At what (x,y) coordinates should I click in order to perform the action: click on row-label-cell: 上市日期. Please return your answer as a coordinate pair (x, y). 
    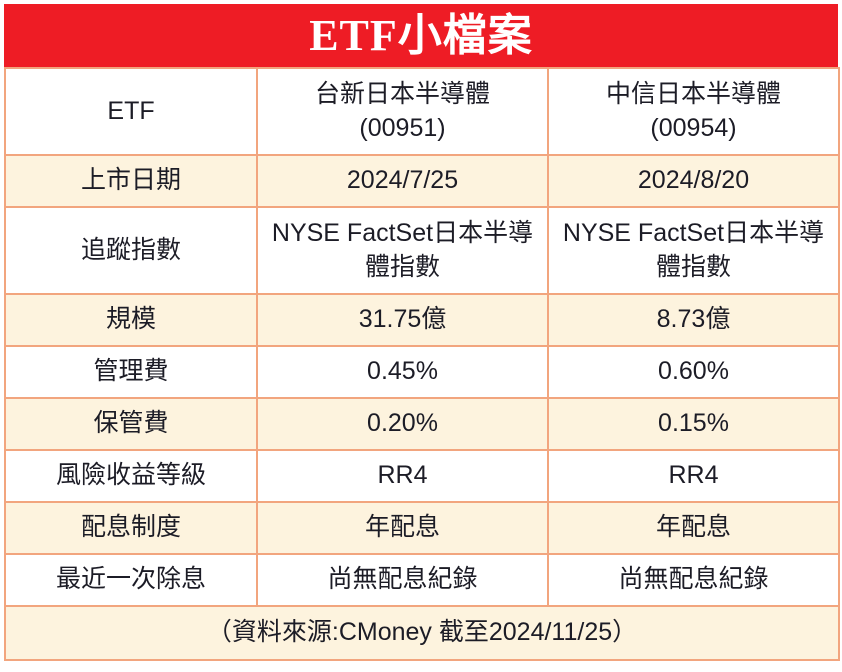
    Looking at the image, I should click on (131, 181).